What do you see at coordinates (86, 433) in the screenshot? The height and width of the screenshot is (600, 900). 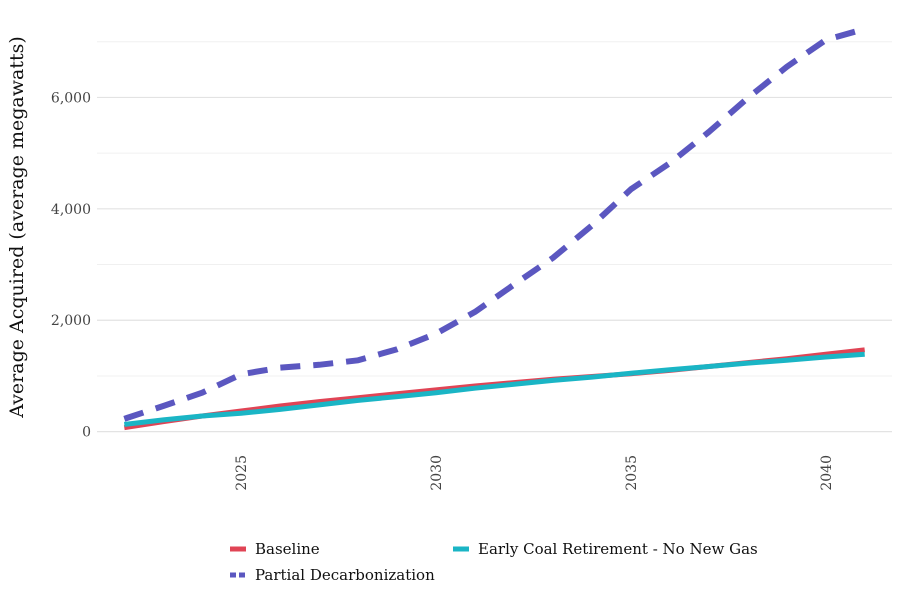 I see `y-tick-label: 0` at bounding box center [86, 433].